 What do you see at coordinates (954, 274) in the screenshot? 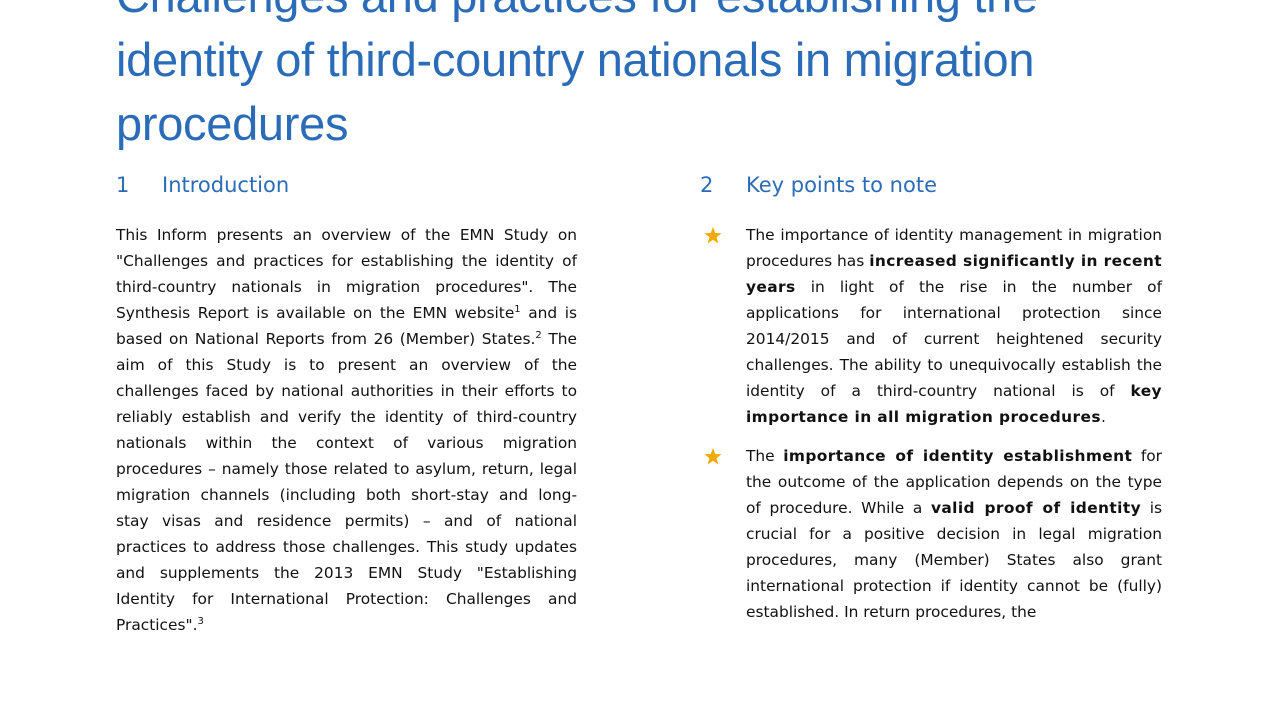
I see `bold-text: increased significantly in recent years` at bounding box center [954, 274].